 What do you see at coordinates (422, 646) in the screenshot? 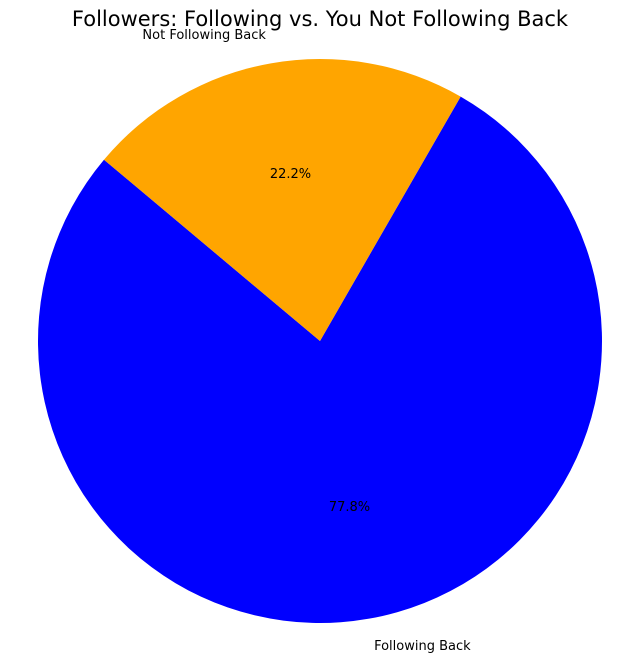
I see `slice-label: Following Back` at bounding box center [422, 646].